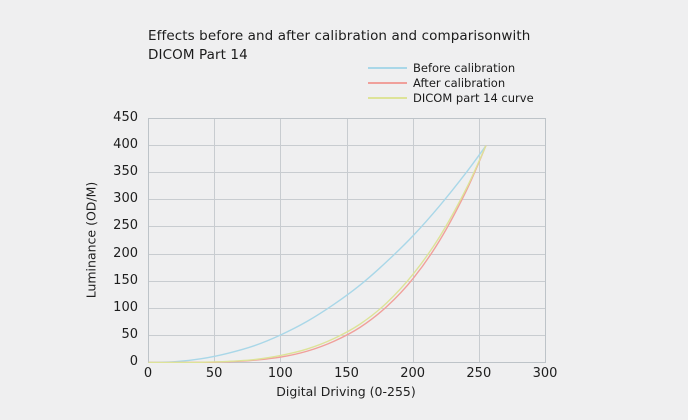 The width and height of the screenshot is (688, 420). I want to click on y-tick-label: 400, so click(125, 145).